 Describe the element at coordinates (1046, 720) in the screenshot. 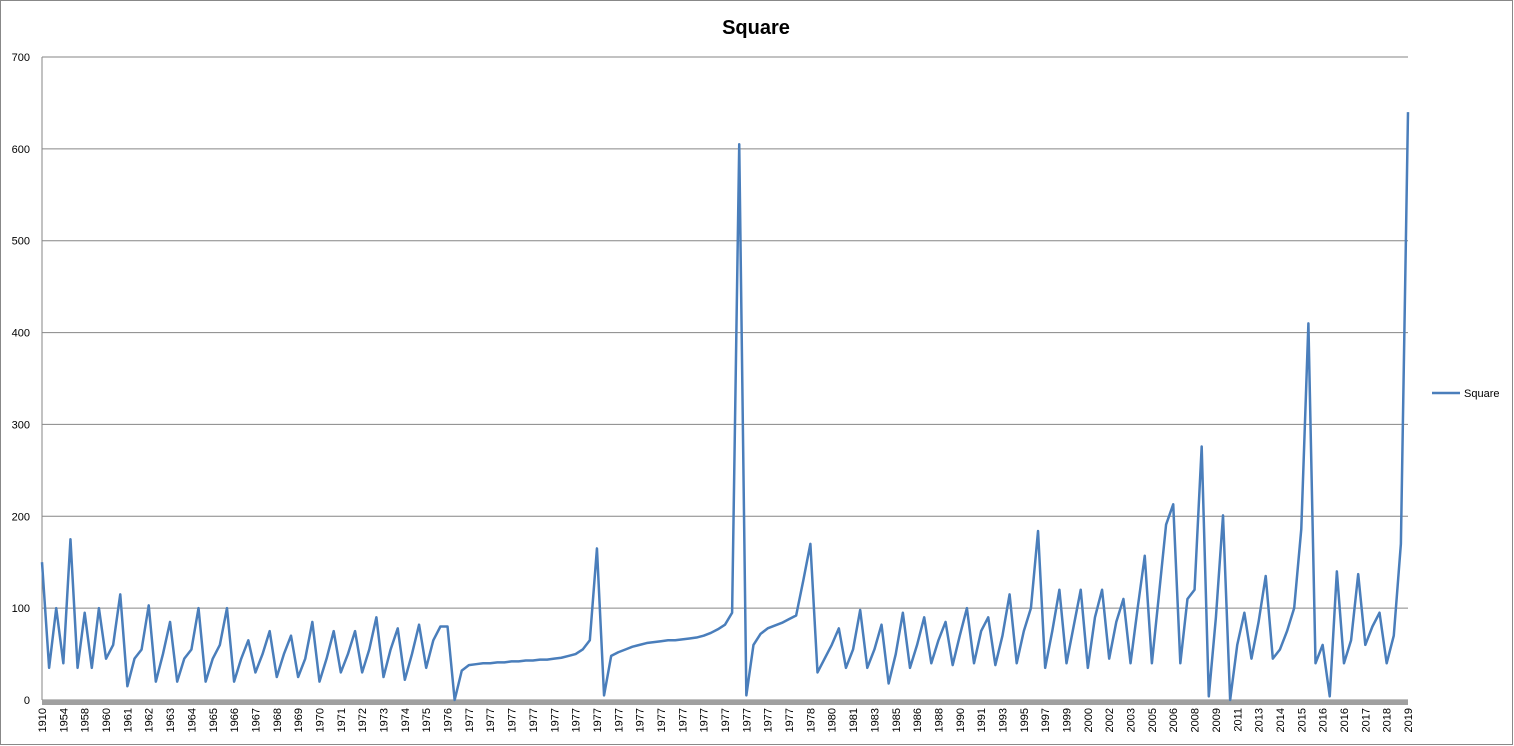

I see `x-tick-label: 1997` at that location.